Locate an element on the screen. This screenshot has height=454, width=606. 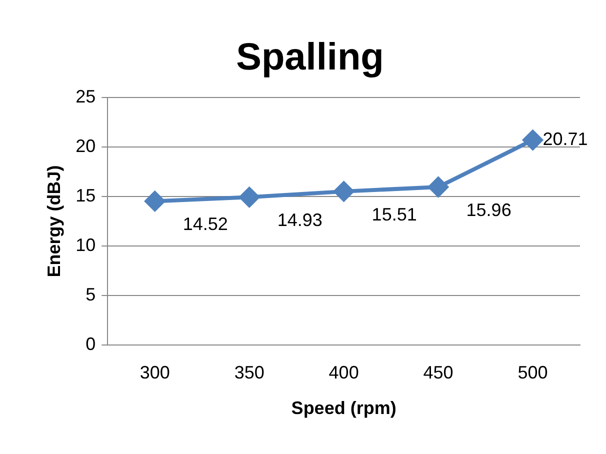
y-tick-label: 20 is located at coordinates (86, 146).